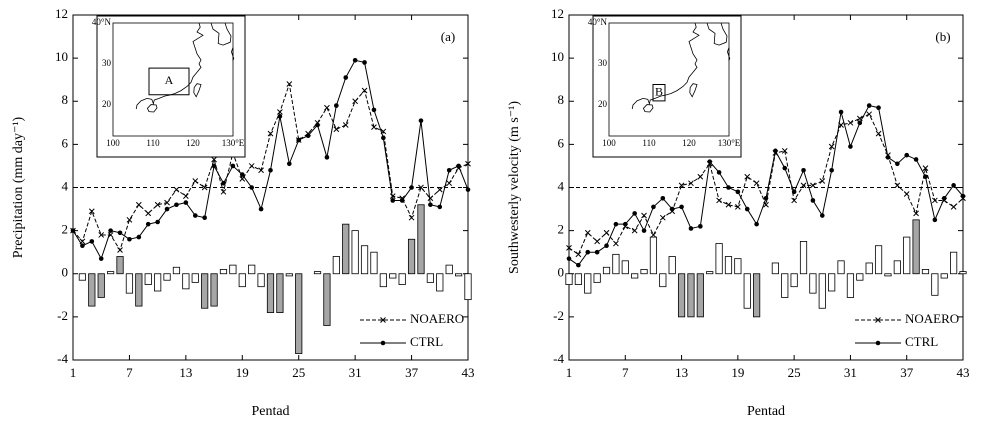 This screenshot has width=981, height=430. I want to click on inset-bg, so click(171, 86).